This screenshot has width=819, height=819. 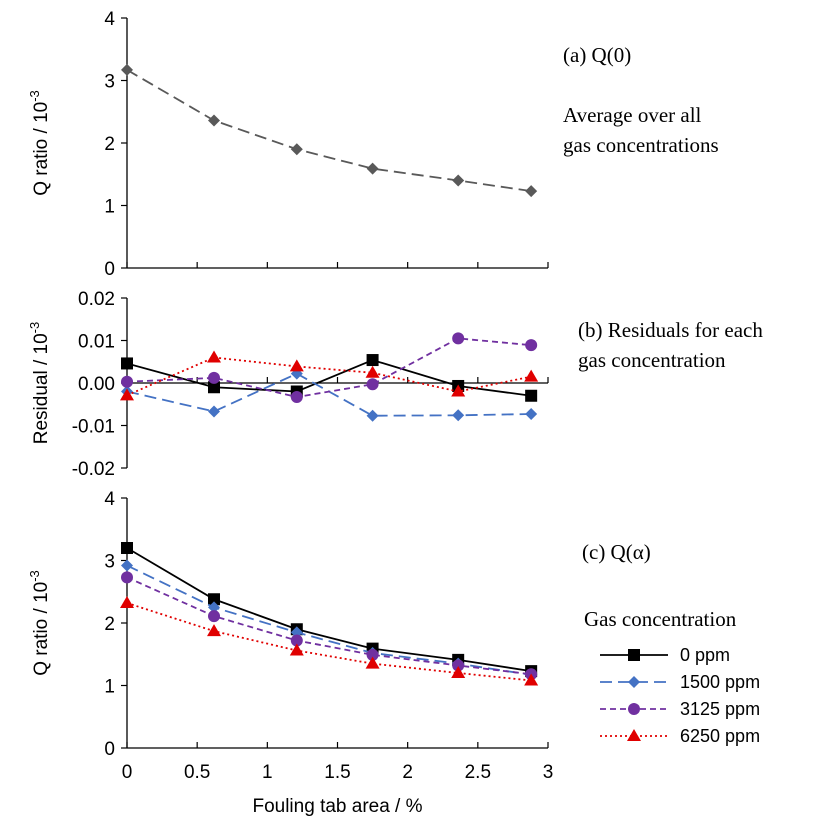 I want to click on annotation: Average over all, so click(x=632, y=115).